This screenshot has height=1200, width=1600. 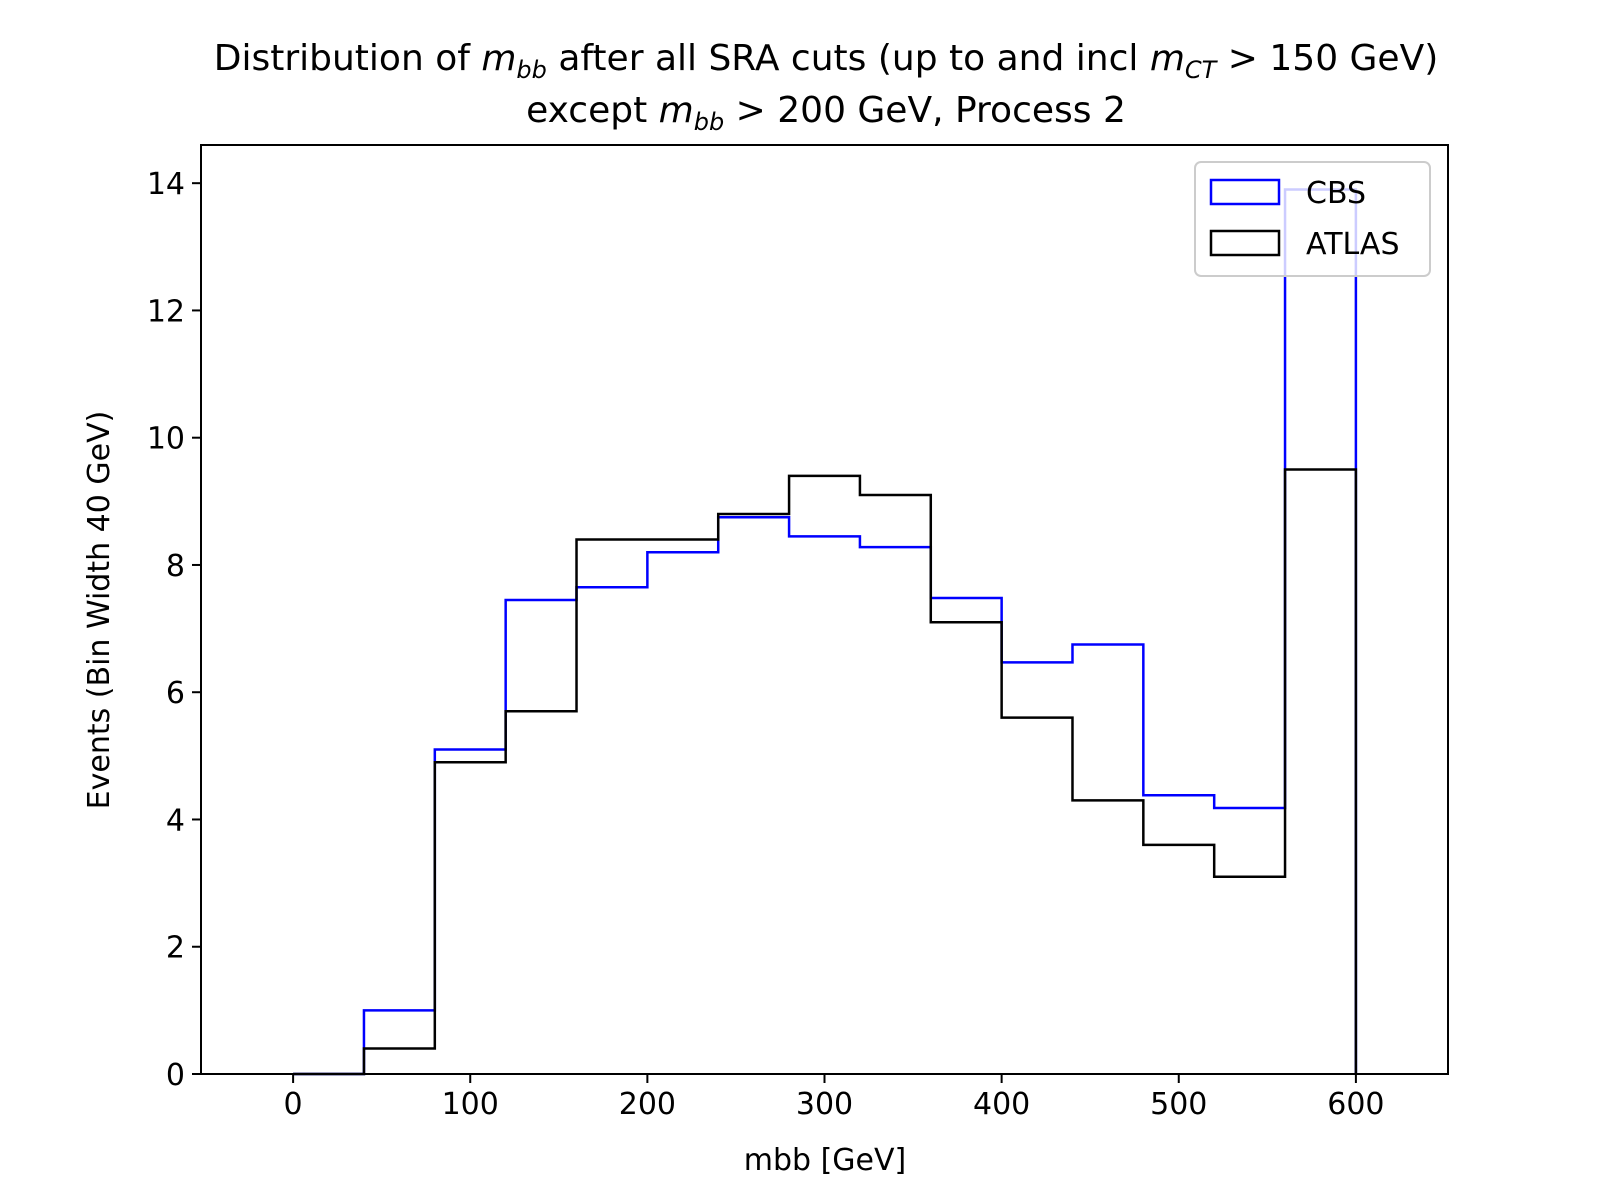 What do you see at coordinates (1178, 1104) in the screenshot?
I see `x-tick-label-500: 500` at bounding box center [1178, 1104].